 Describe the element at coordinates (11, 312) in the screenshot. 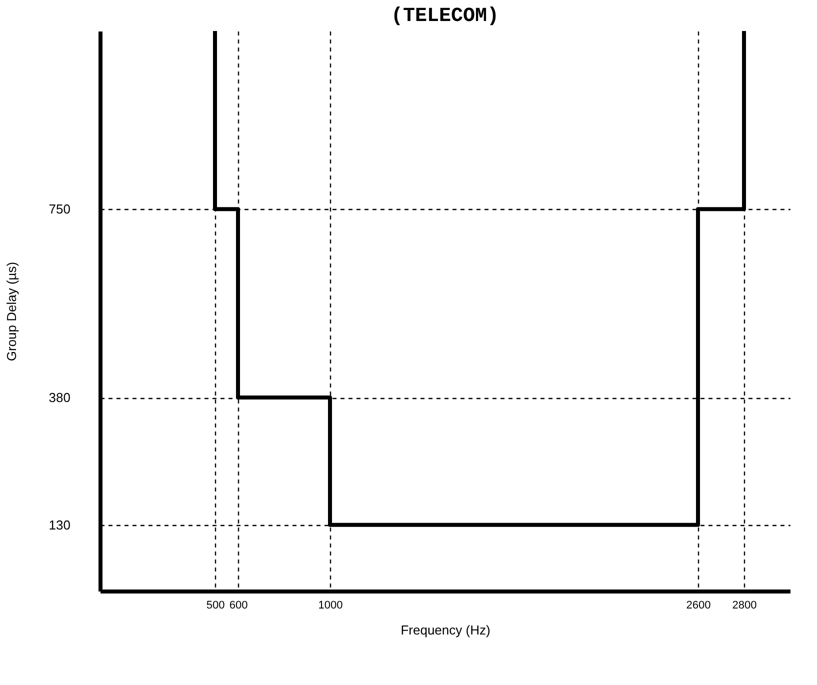

I see `y-axis-title: Group Delay (µs)` at that location.